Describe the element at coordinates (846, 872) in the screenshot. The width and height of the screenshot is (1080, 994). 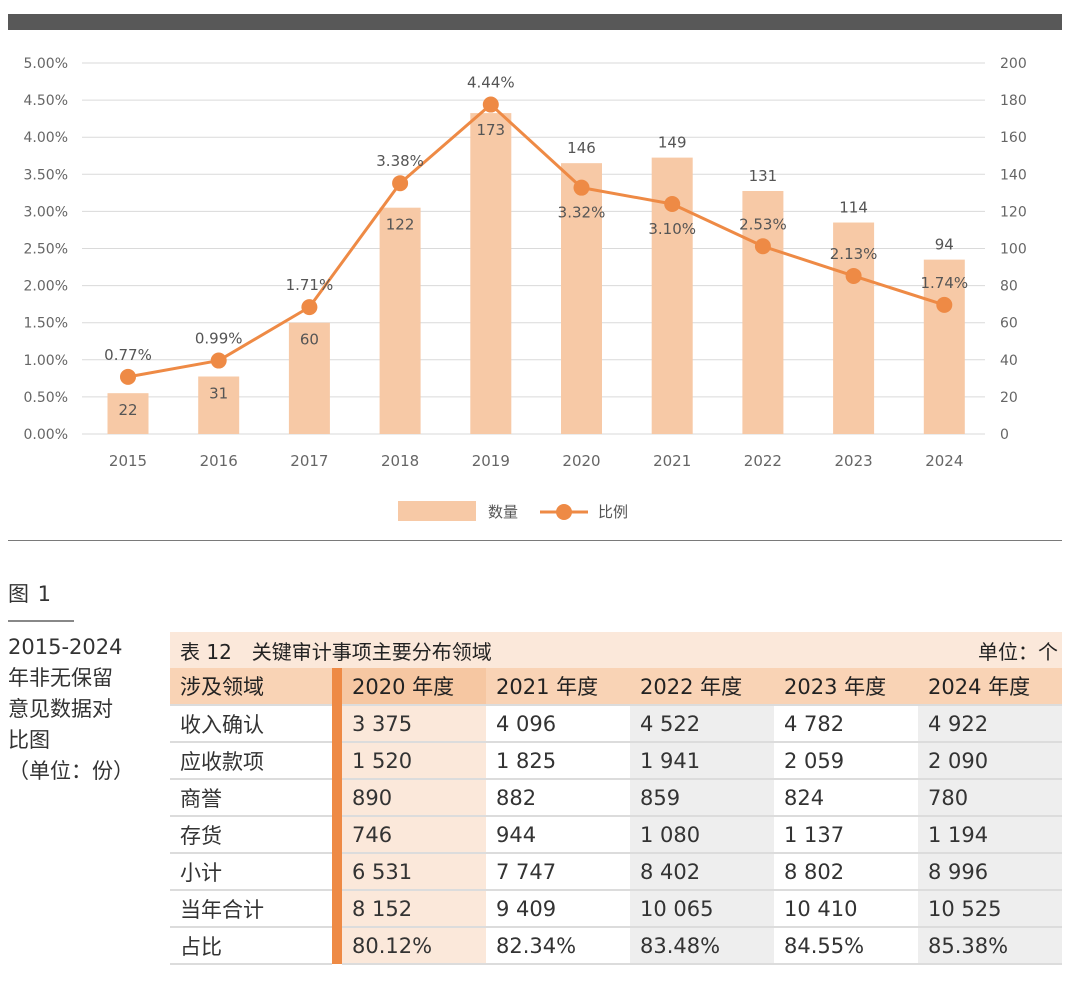
I see `table-cell: 8 802` at that location.